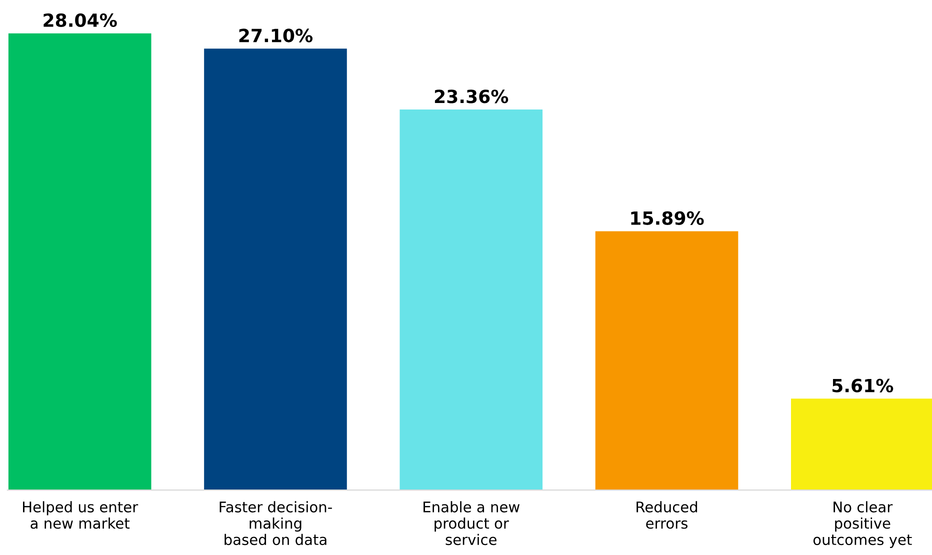  Describe the element at coordinates (471, 97) in the screenshot. I see `data-label: 23.36%` at that location.